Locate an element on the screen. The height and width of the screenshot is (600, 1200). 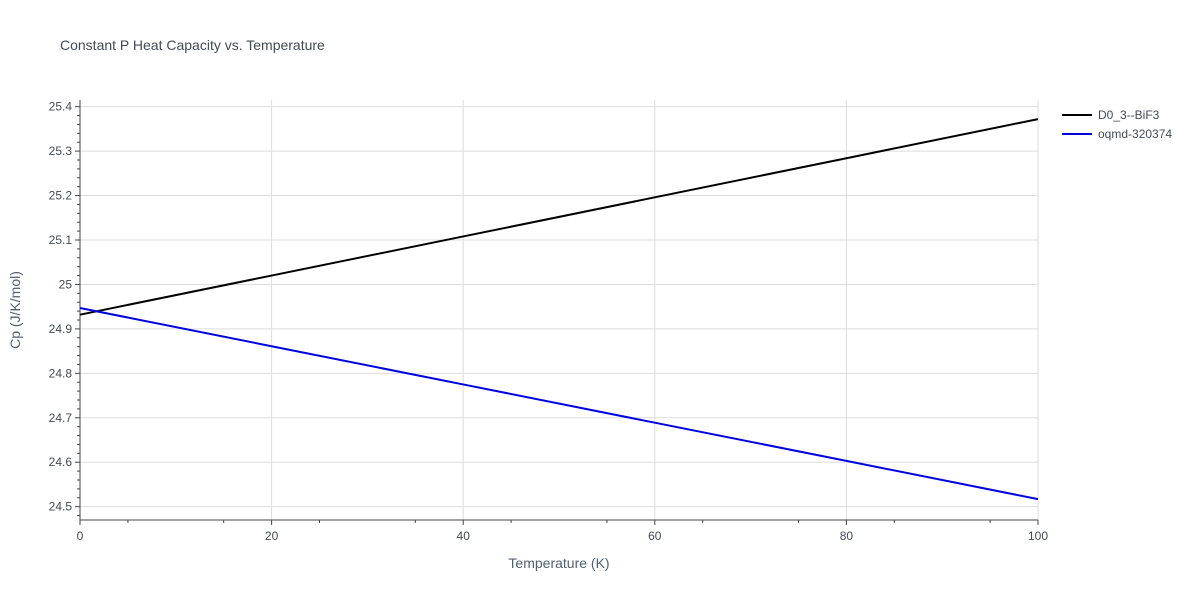
y-tick-label: 24.7 is located at coordinates (61, 418).